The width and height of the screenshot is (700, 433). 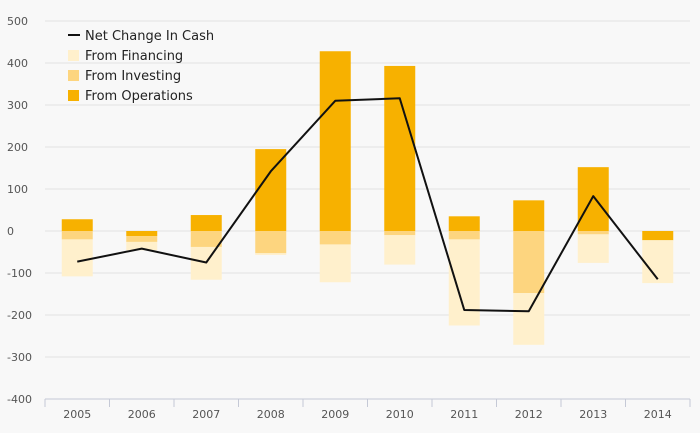 What do you see at coordinates (529, 414) in the screenshot?
I see `x-tick-label: 2012` at bounding box center [529, 414].